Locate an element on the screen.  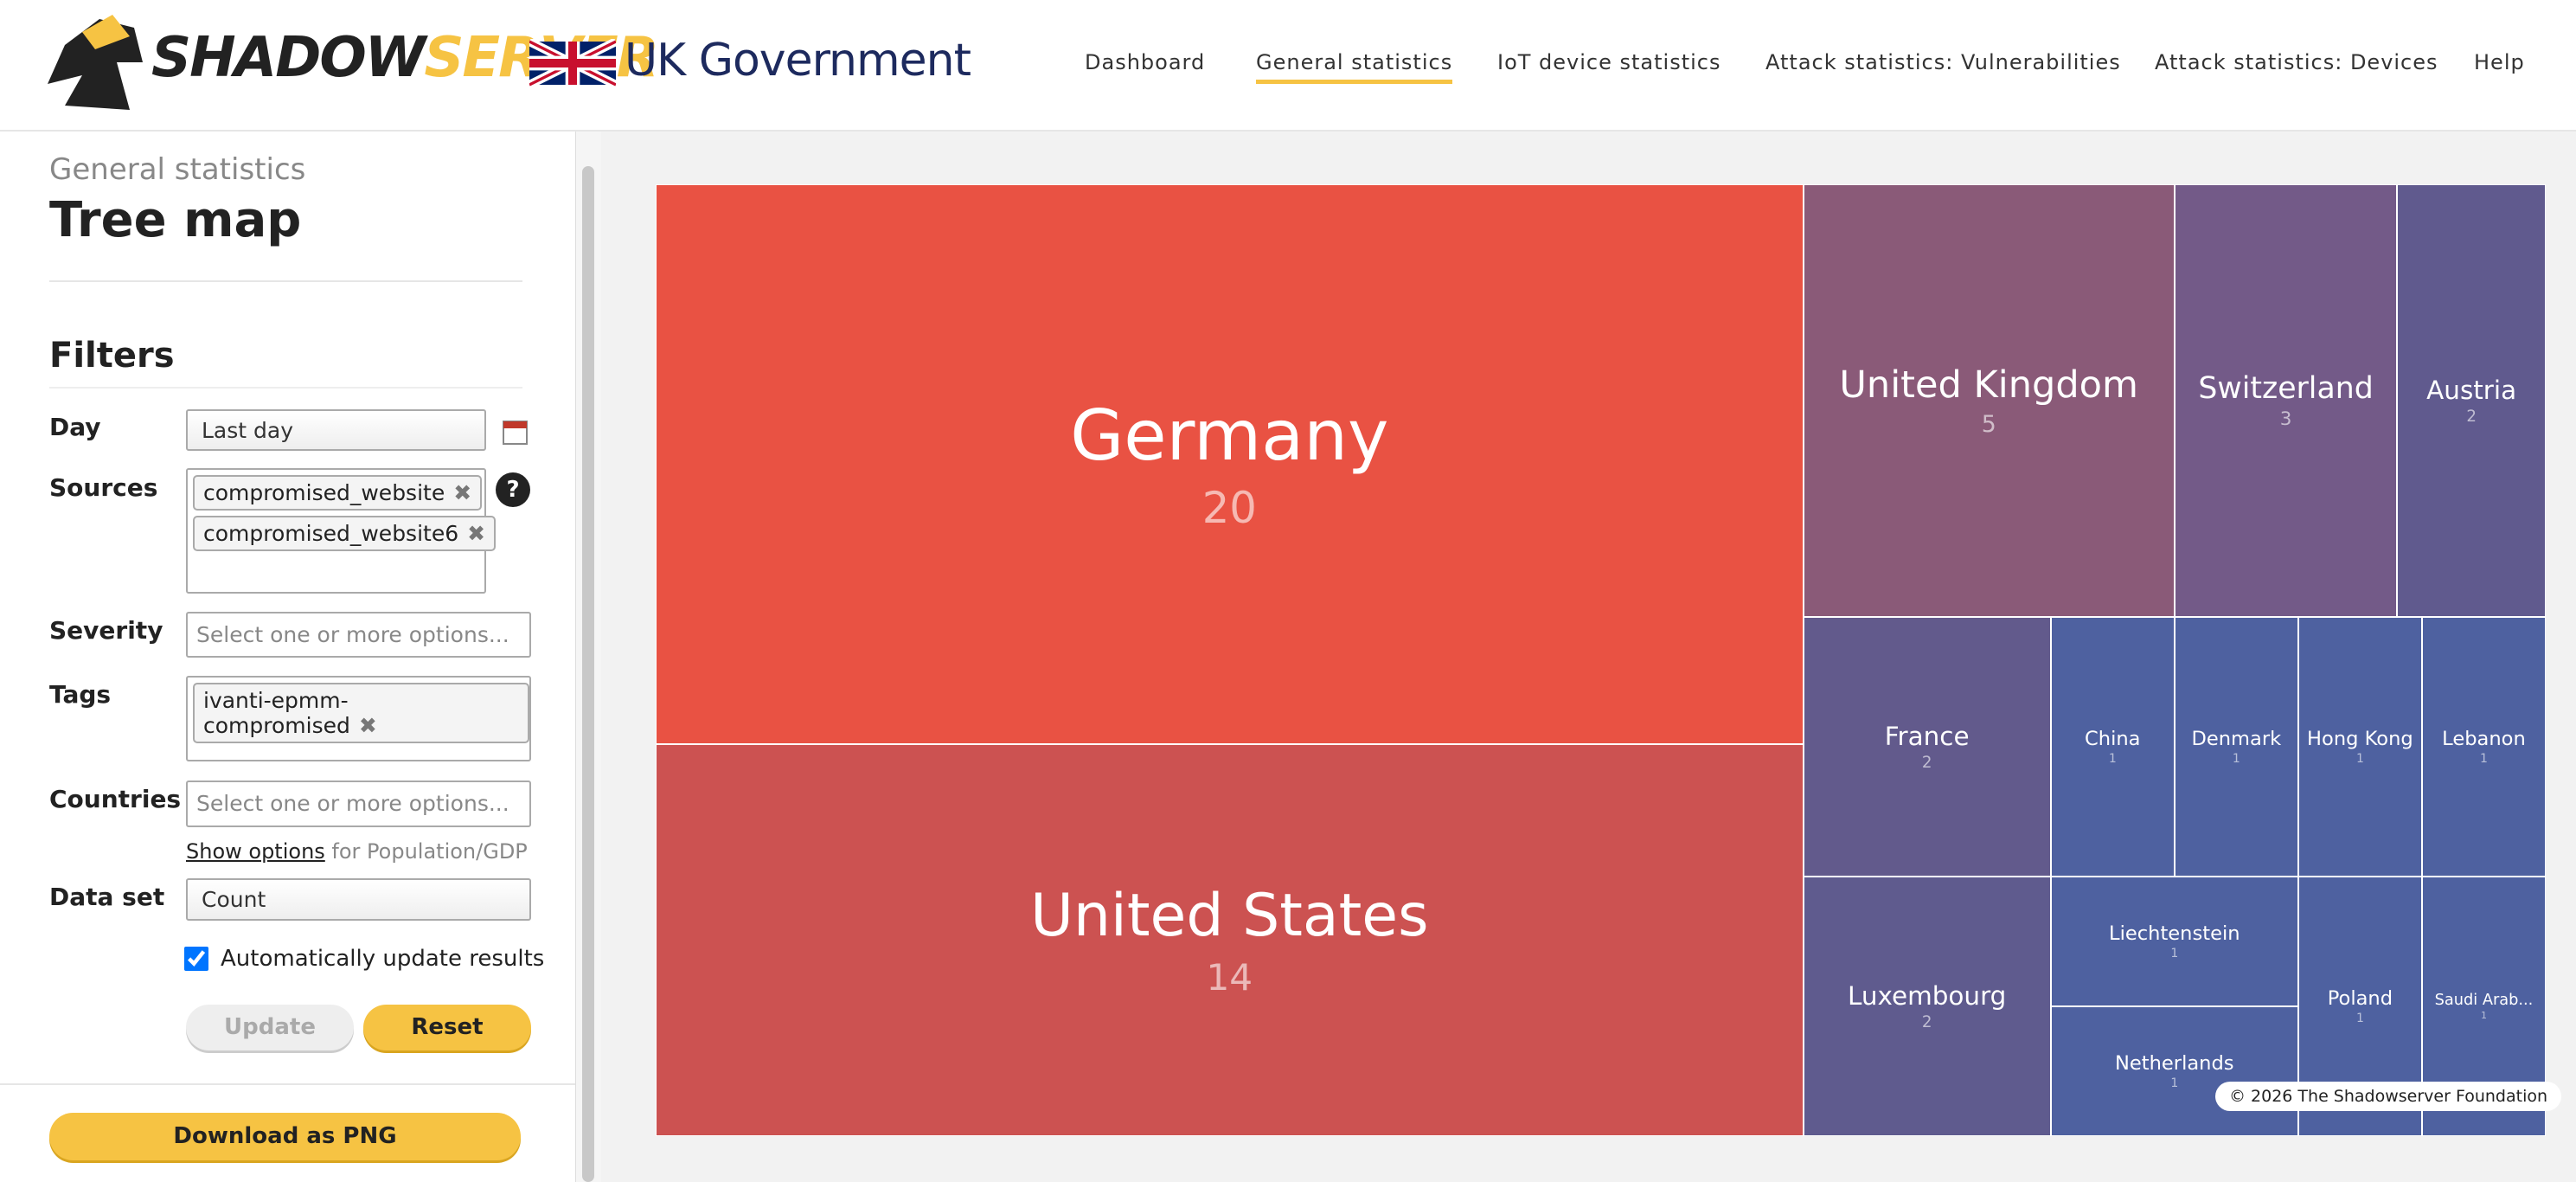
hint: for Population/GDP is located at coordinates (429, 851).